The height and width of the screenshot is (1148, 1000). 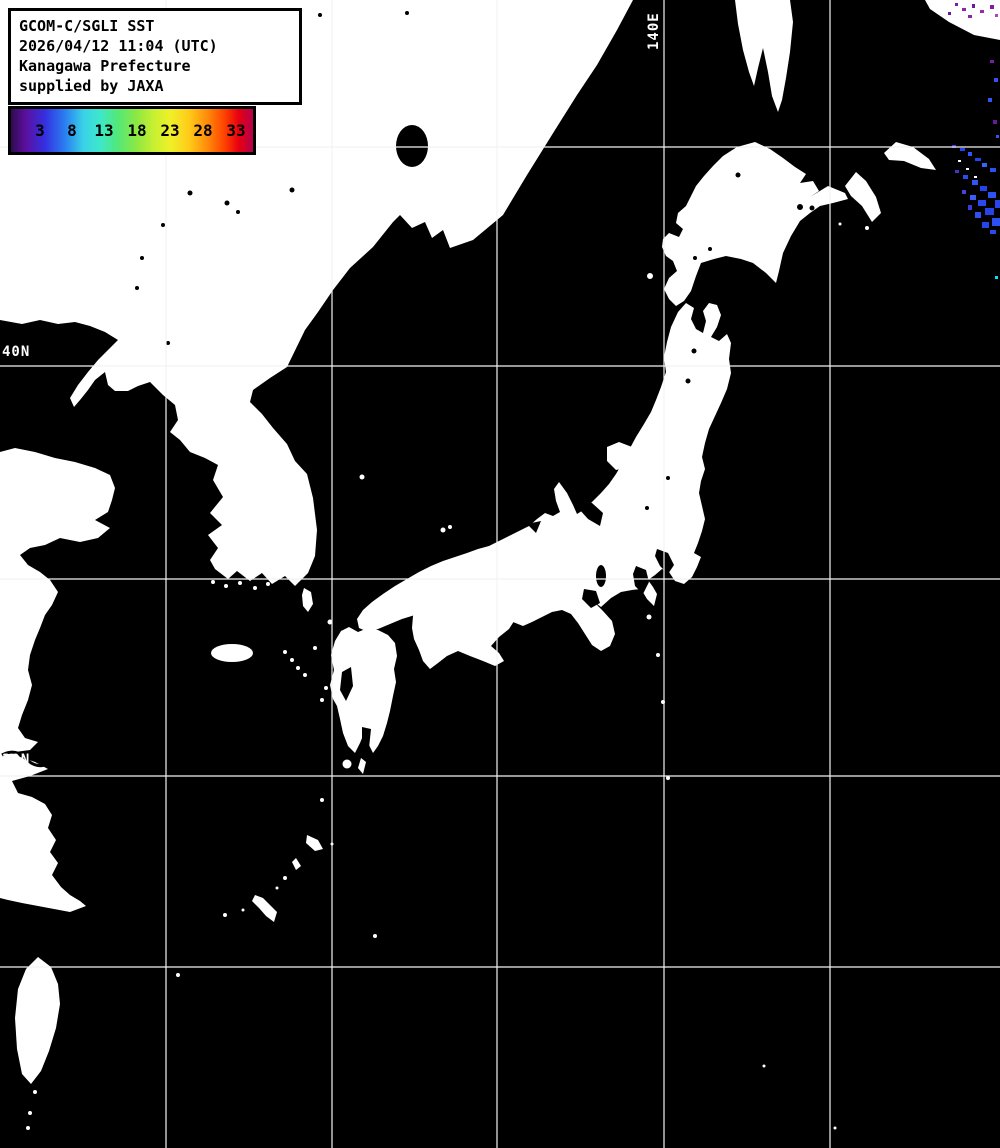 I want to click on island-okinawa, so click(x=264, y=908).